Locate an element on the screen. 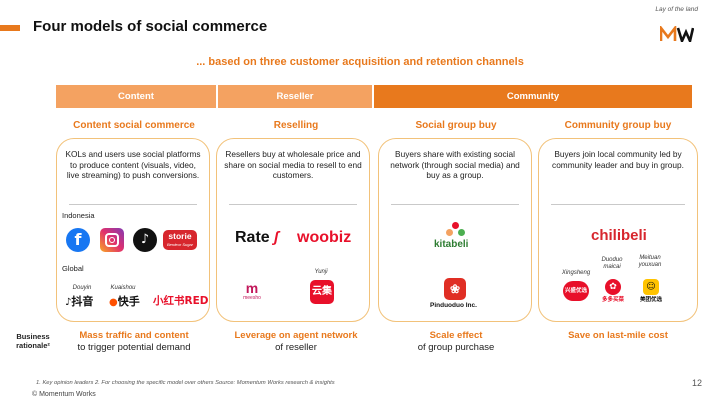 The width and height of the screenshot is (720, 405). model-title-content: Content social commerce is located at coordinates (134, 125).